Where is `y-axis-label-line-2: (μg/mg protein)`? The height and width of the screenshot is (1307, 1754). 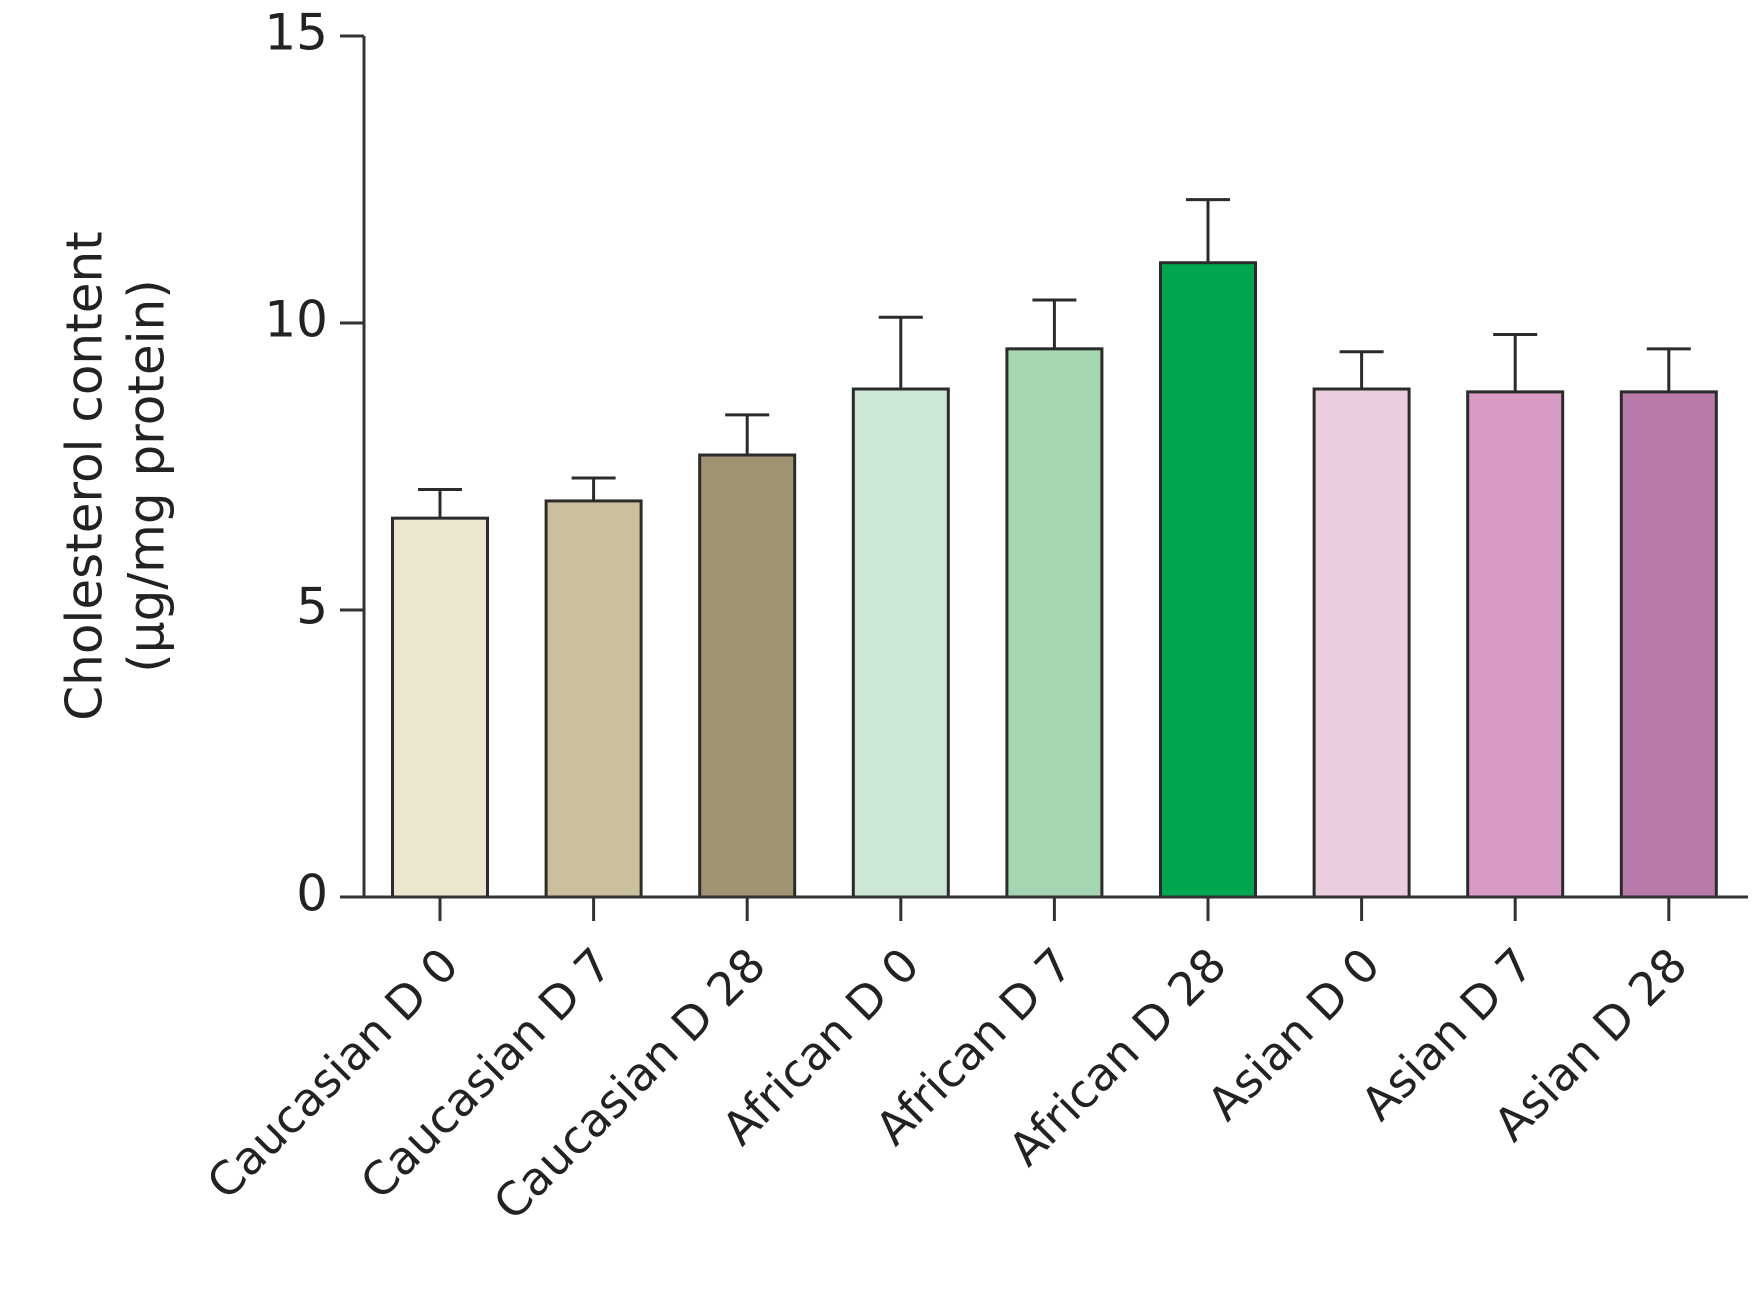 y-axis-label-line-2: (μg/mg protein) is located at coordinates (147, 475).